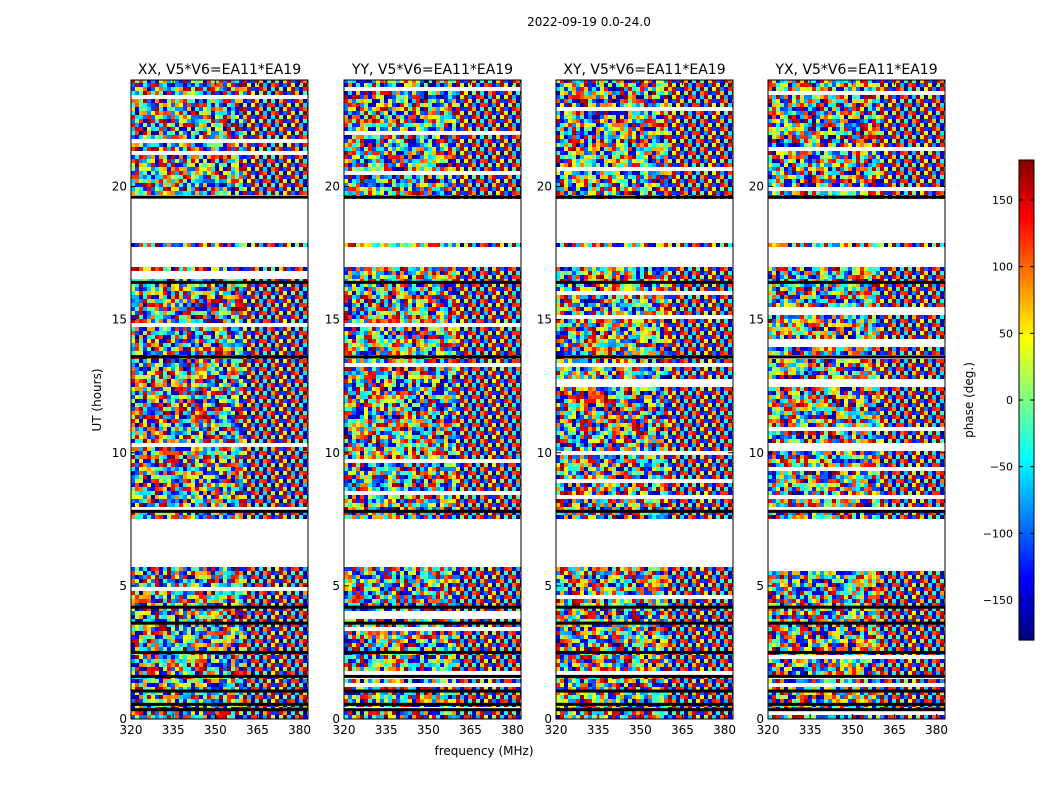 This screenshot has height=800, width=1050. Describe the element at coordinates (852, 730) in the screenshot. I see `x-tick-label: 350` at that location.